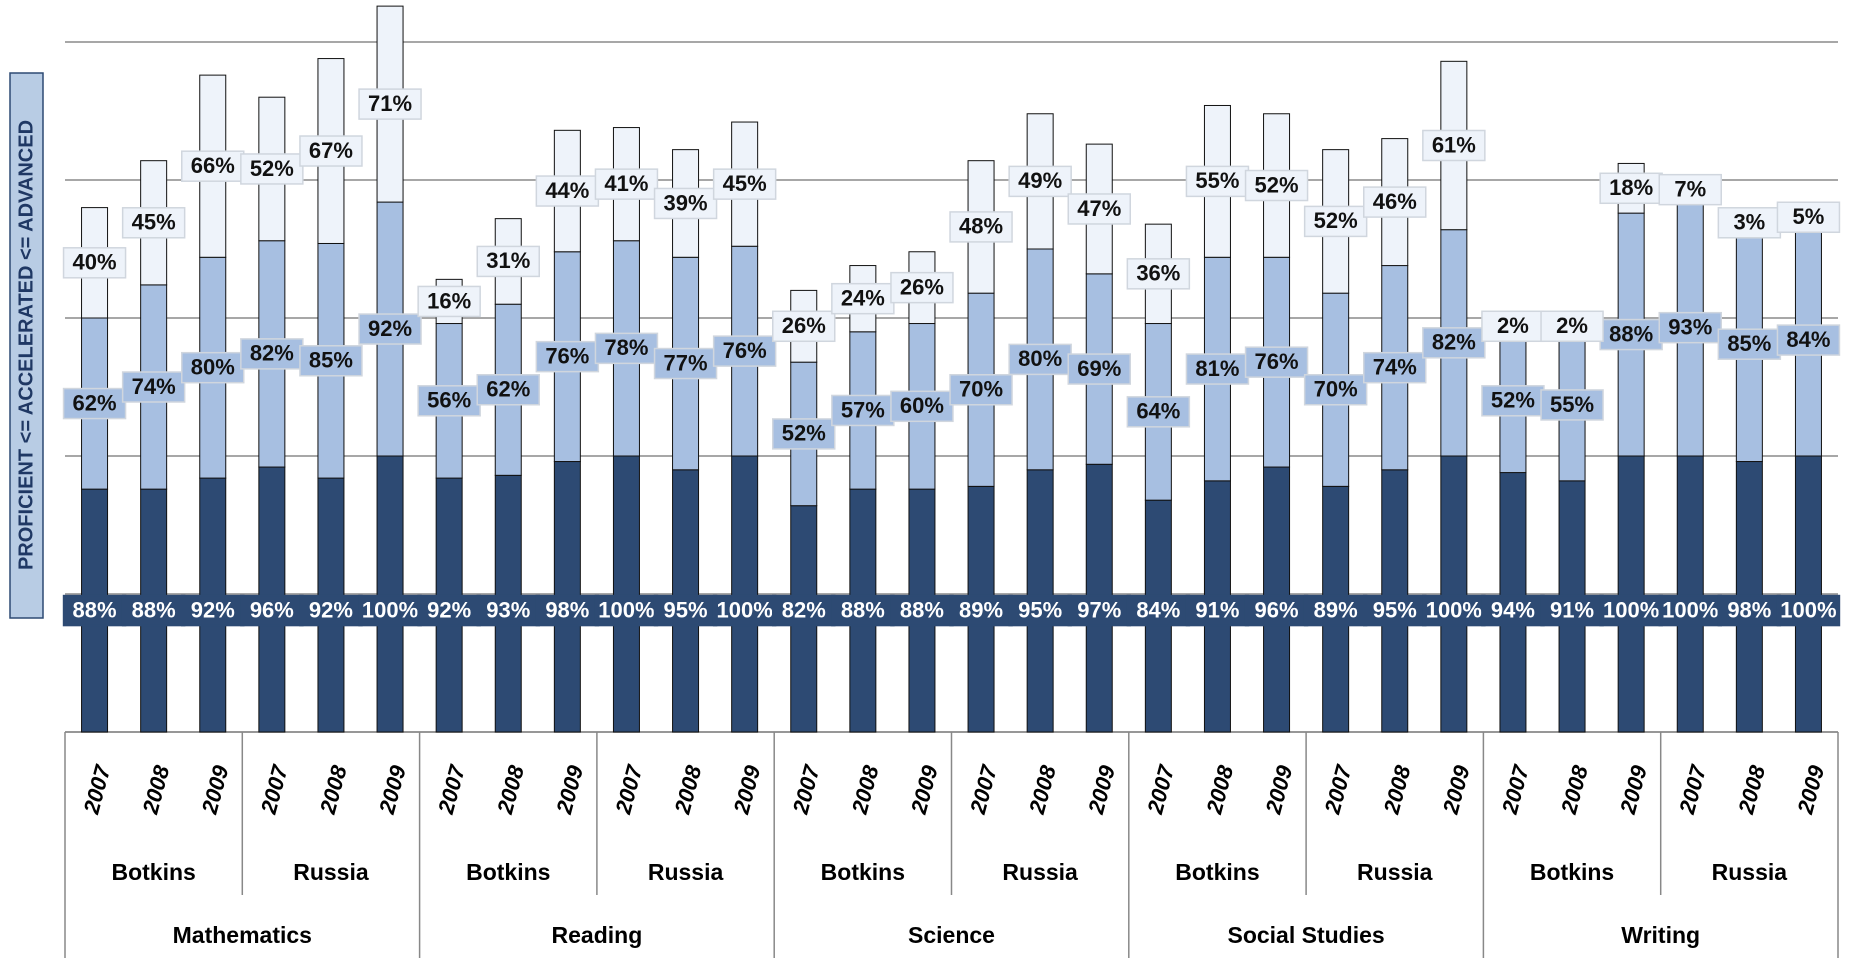 The width and height of the screenshot is (1851, 958). Describe the element at coordinates (1572, 609) in the screenshot. I see `data-label: 91%` at that location.